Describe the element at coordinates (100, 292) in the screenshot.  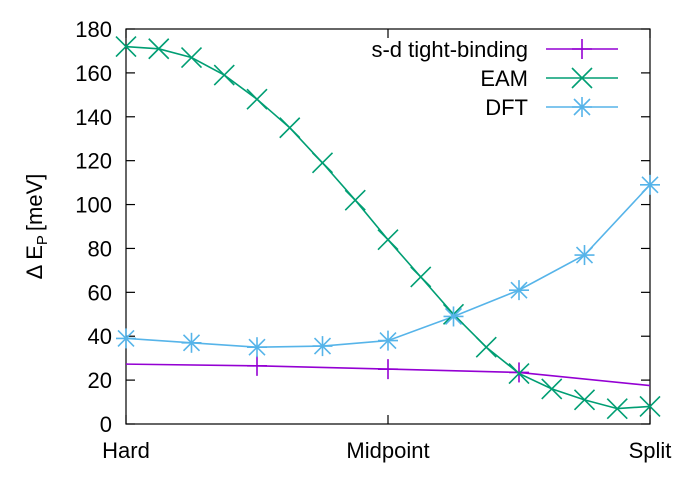
I see `y-tick-label: 60` at that location.